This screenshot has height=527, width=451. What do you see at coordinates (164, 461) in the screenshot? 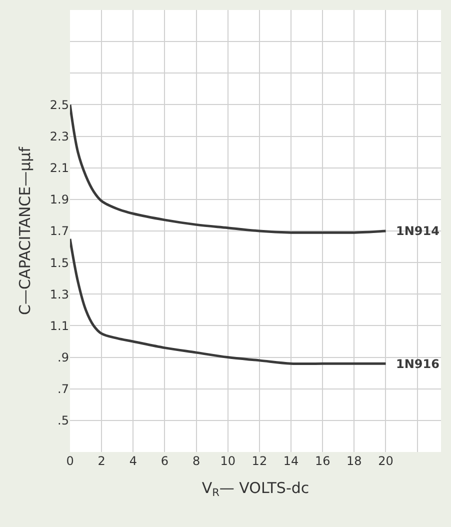
I see `x-tick-label: 6` at bounding box center [164, 461].